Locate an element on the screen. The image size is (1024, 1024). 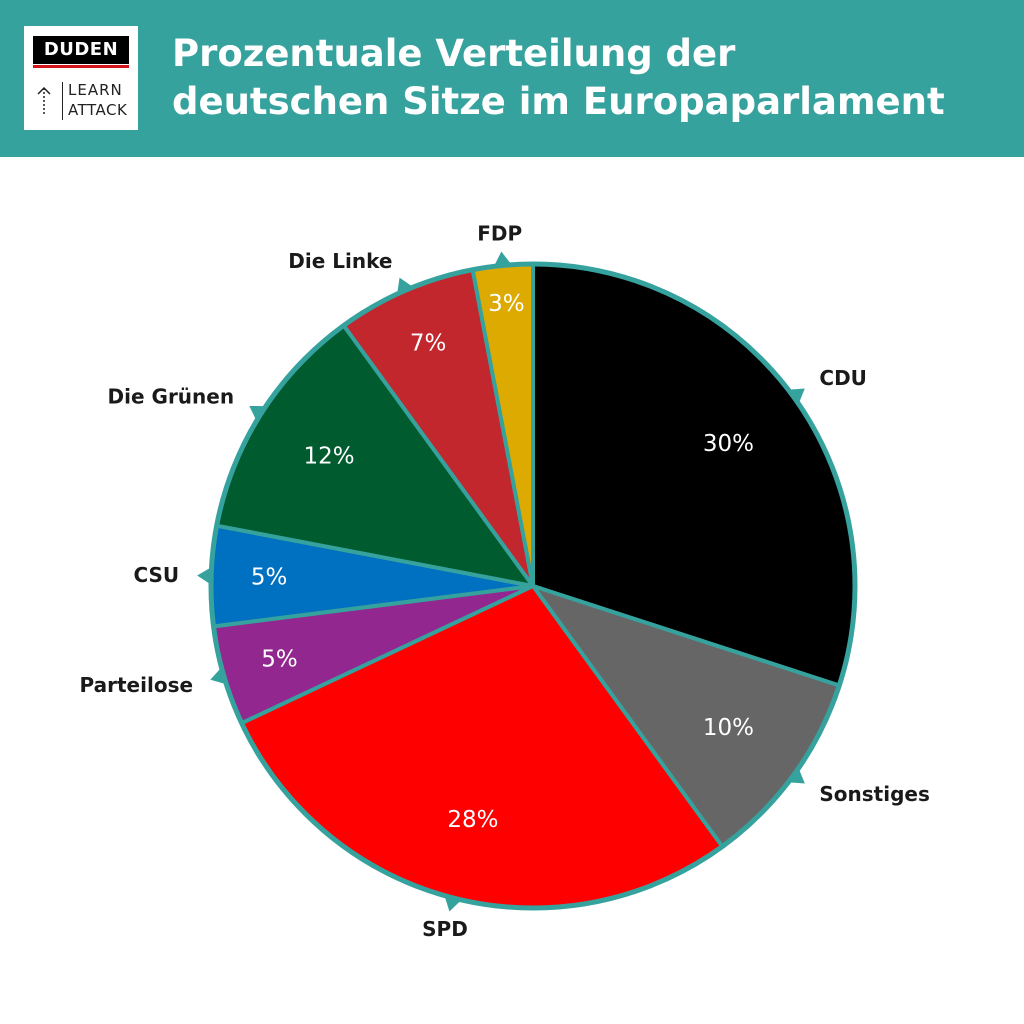
logo-brand: DUDEN is located at coordinates (81, 52).